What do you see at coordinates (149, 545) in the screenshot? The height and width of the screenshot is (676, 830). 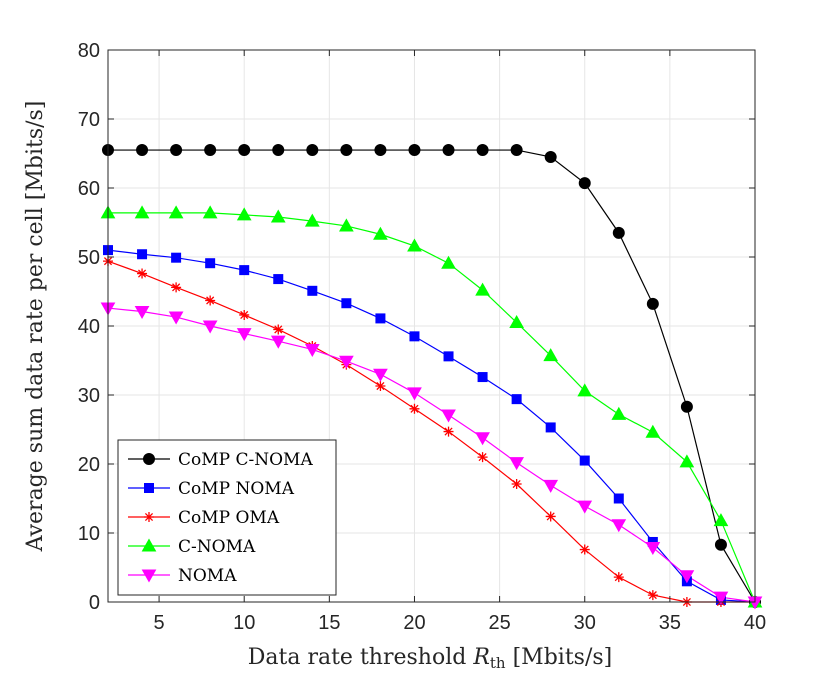 I see `legend-marker-c-noma` at bounding box center [149, 545].